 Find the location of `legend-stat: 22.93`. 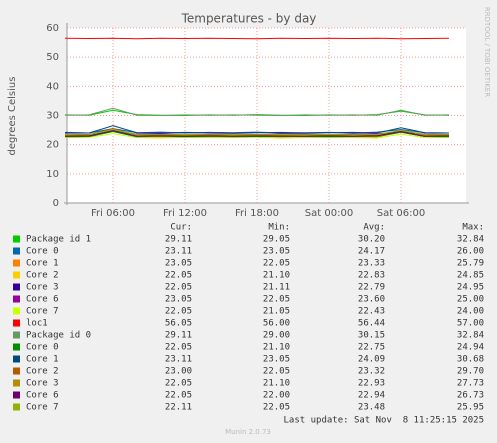

legend-stat: 22.93 is located at coordinates (371, 384).